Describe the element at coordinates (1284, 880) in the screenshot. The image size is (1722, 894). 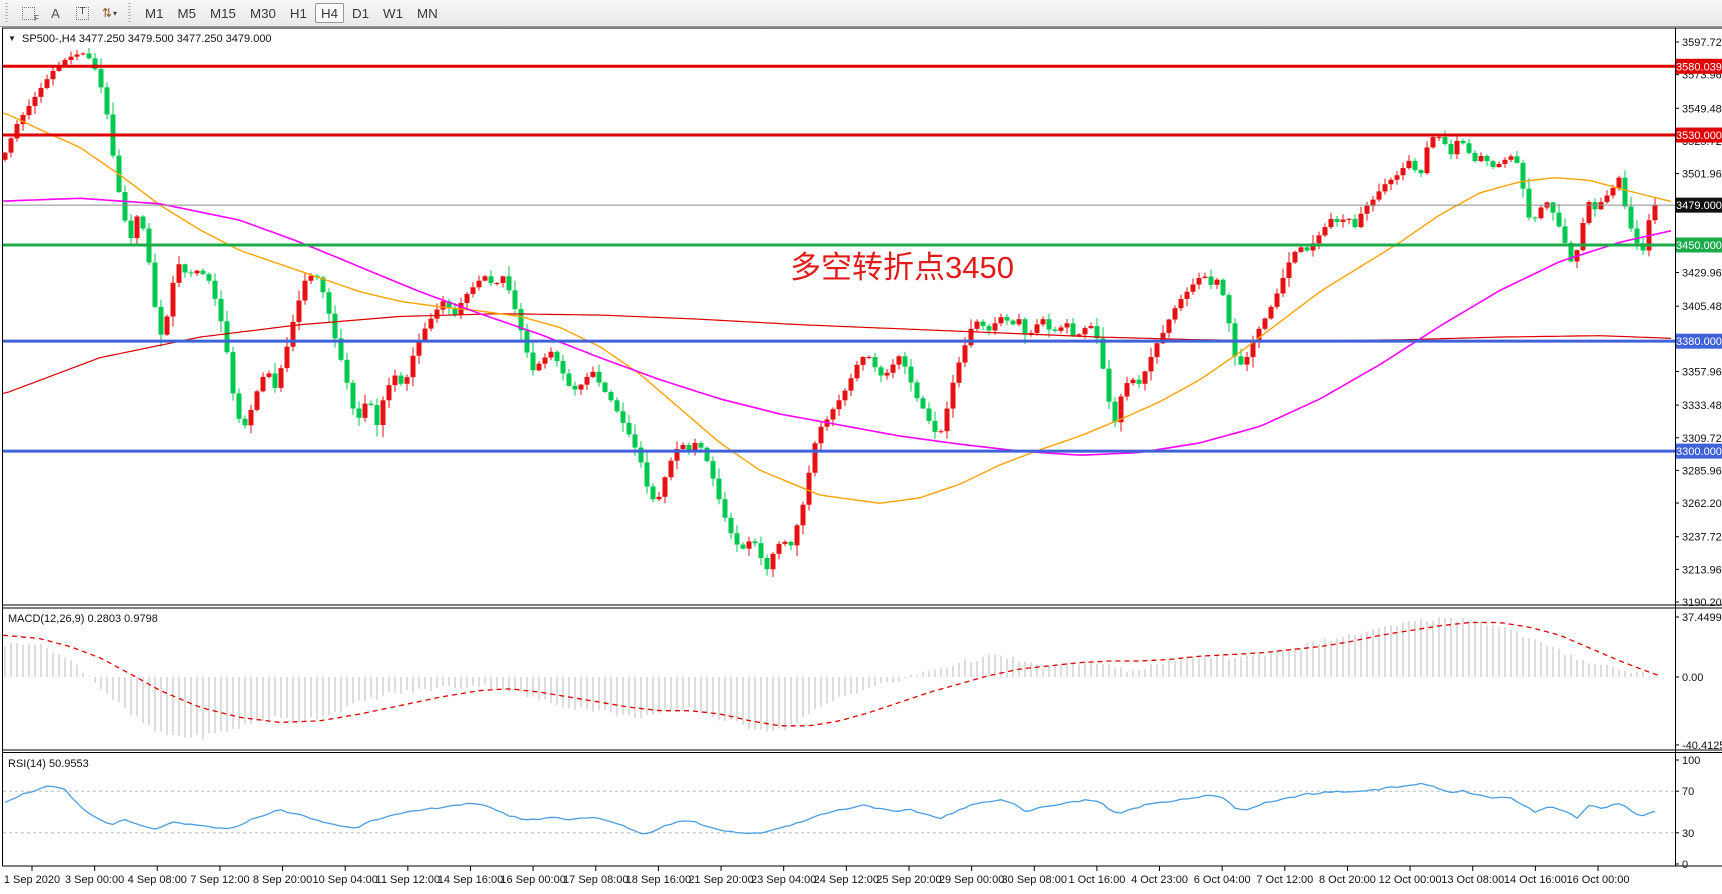
I see `time-axis-label: 7 Oct 12:00` at that location.